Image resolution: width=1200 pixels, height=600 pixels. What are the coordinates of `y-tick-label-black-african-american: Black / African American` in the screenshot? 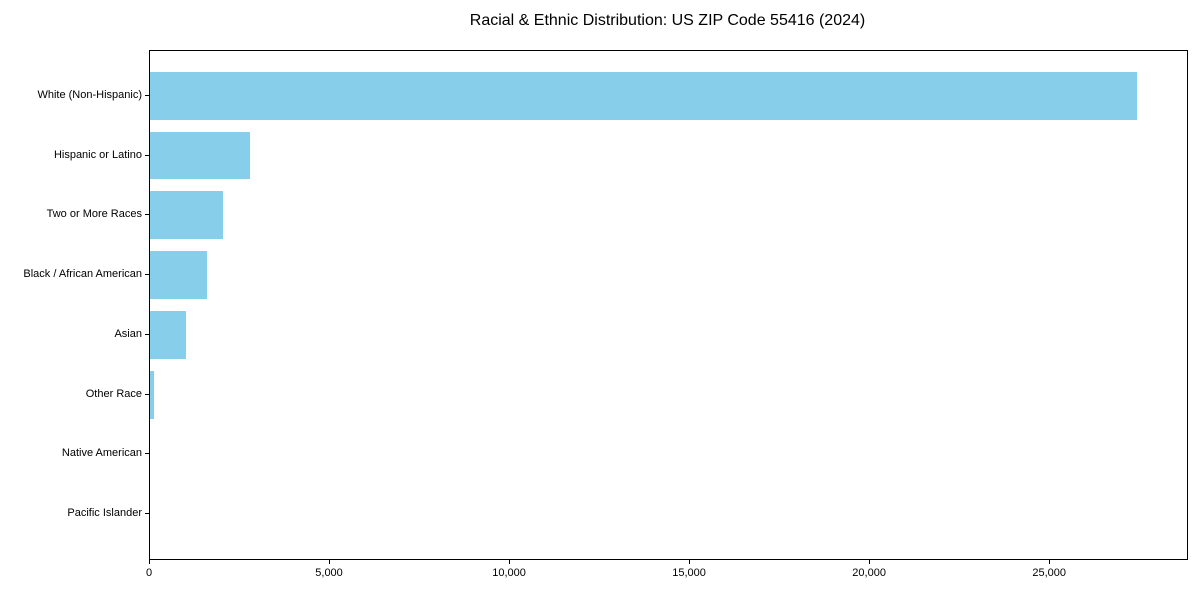 It's located at (82, 274).